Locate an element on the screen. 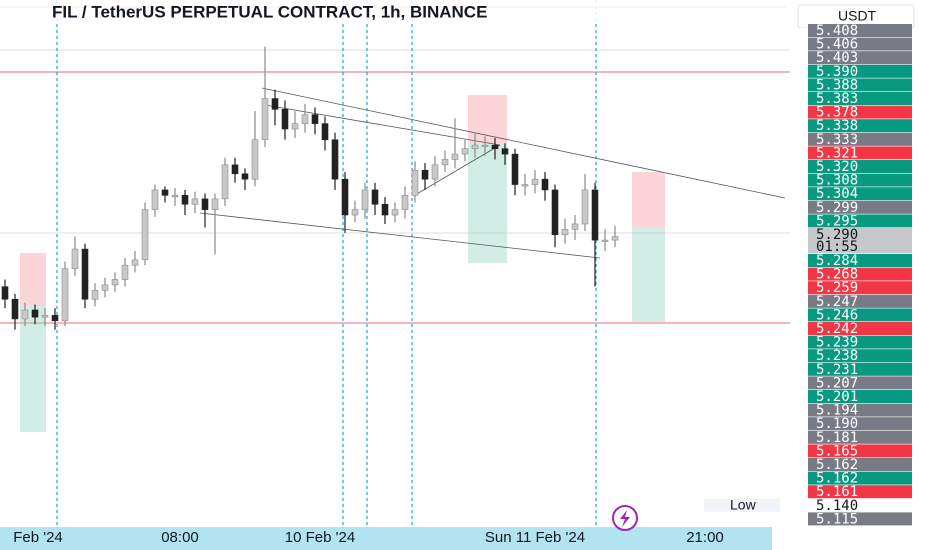  price-label: 5.299 is located at coordinates (837, 208).